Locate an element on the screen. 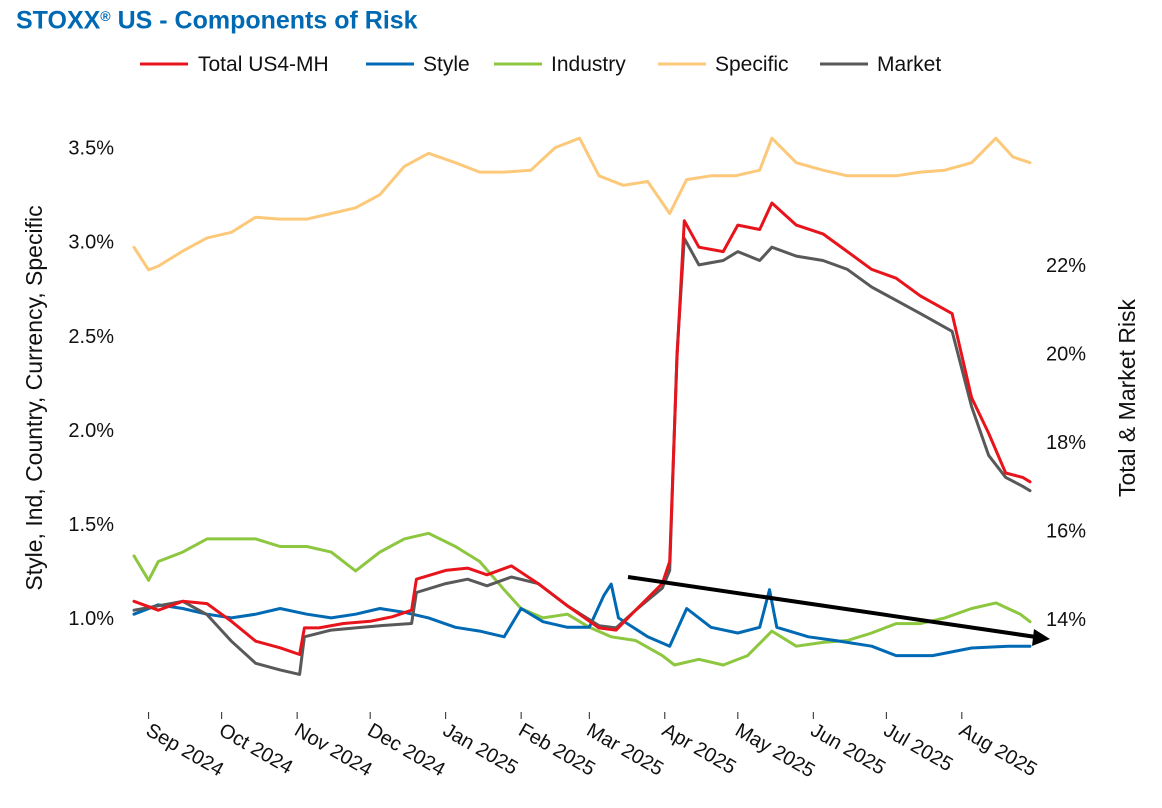 The height and width of the screenshot is (808, 1162). left-axis-label: Style, Ind, Country, Currency, Specific is located at coordinates (34, 397).